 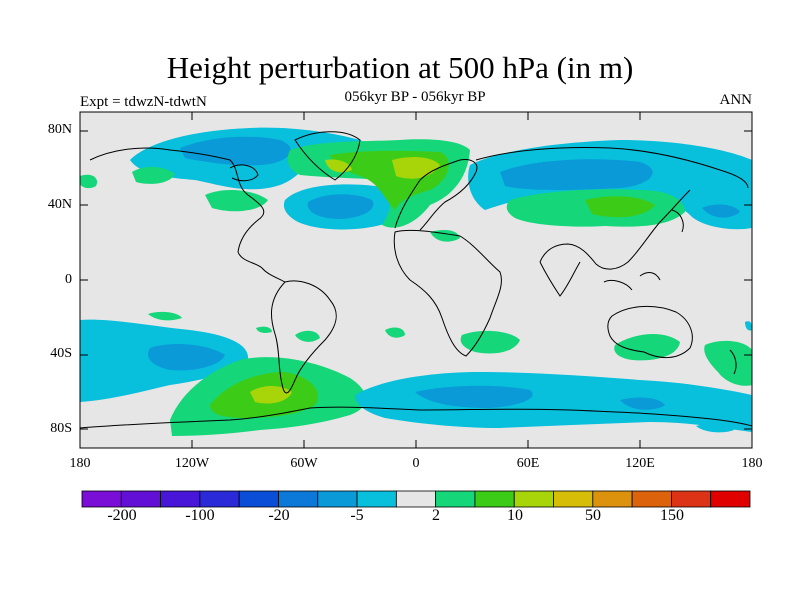 I want to click on coastline-europe, so click(x=436, y=195).